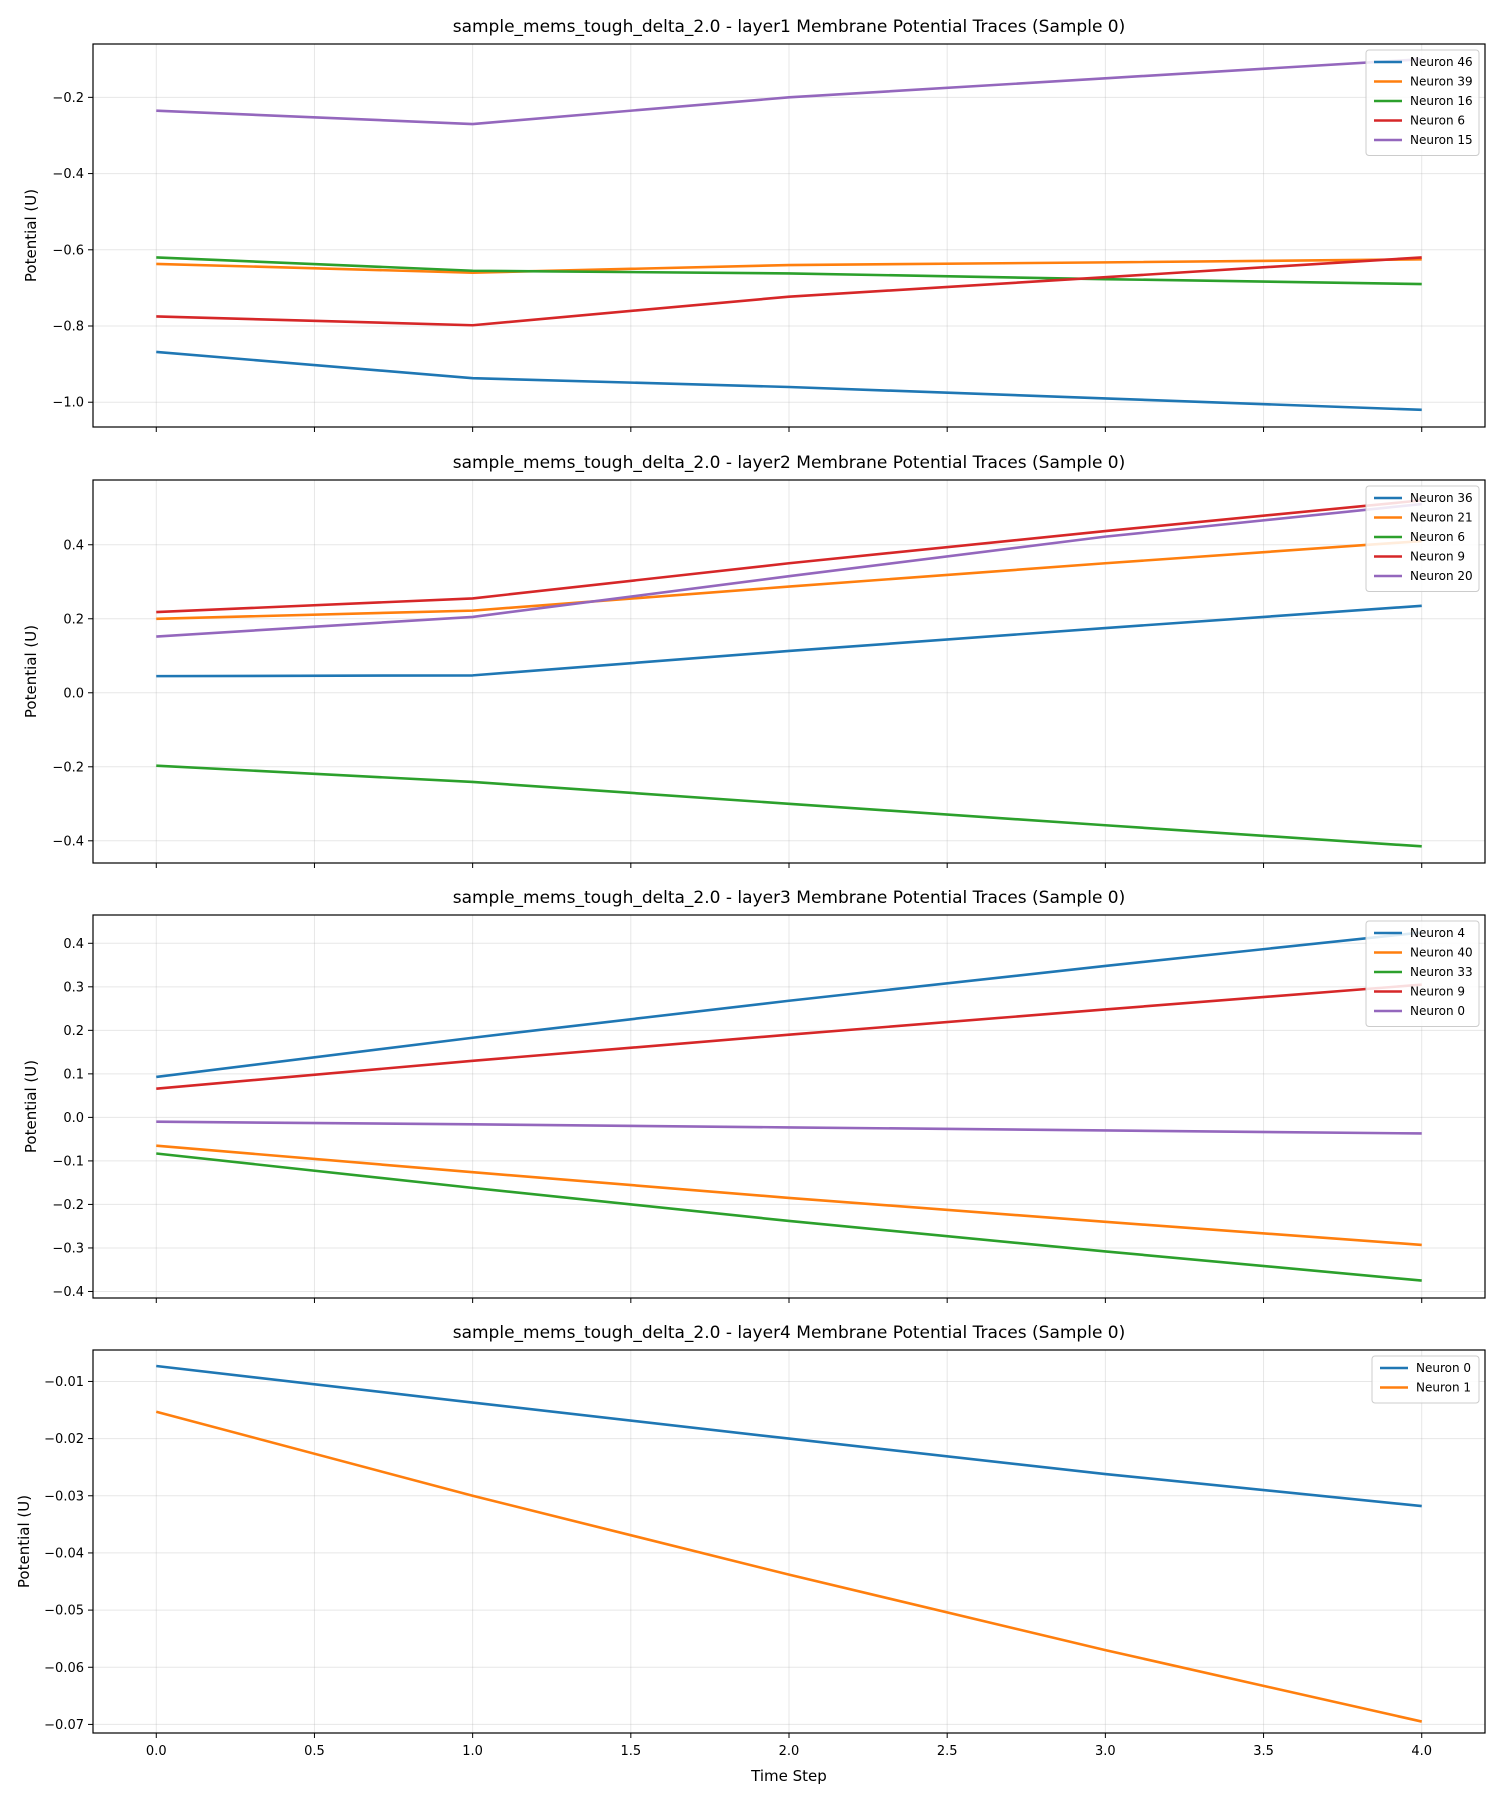  I want to click on y-tick-label: −0.05, so click(64, 1611).